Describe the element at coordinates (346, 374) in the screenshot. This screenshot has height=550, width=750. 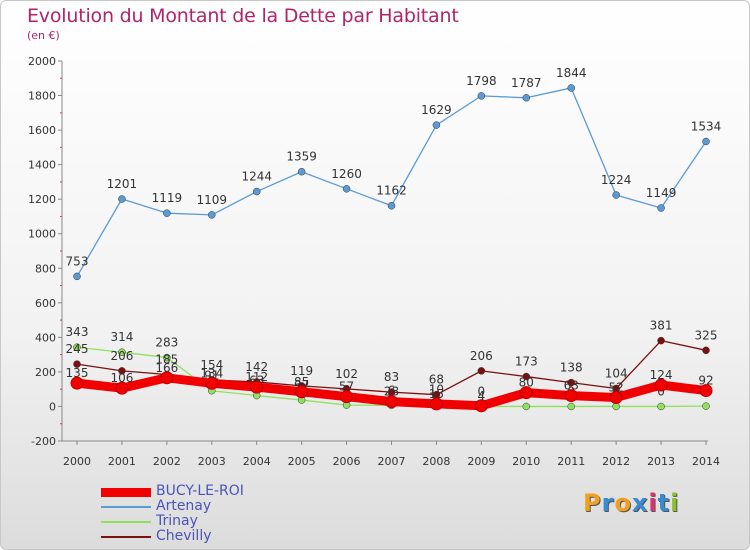
I see `data-label-chevilly: 102` at that location.